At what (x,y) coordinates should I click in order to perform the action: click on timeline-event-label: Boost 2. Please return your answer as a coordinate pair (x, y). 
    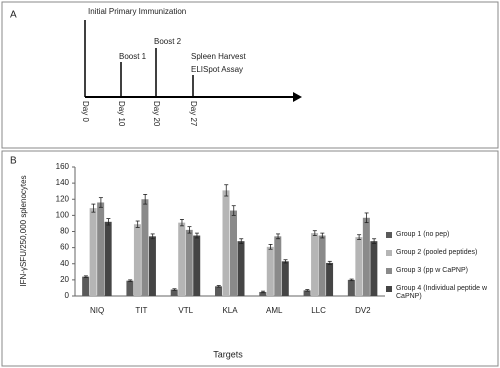
    Looking at the image, I should click on (168, 41).